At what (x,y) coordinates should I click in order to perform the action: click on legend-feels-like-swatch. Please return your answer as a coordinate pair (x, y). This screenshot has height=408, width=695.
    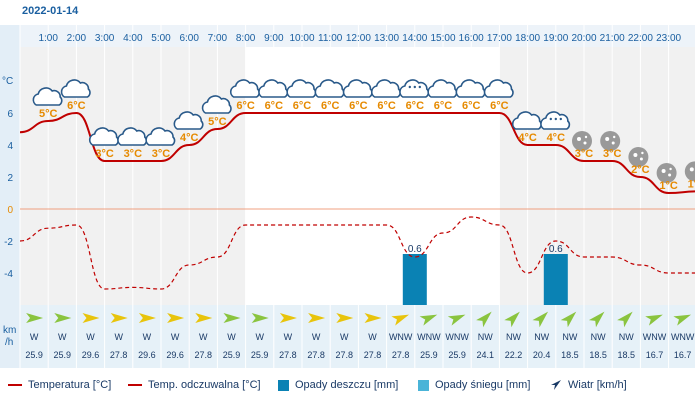
    Looking at the image, I should click on (135, 385).